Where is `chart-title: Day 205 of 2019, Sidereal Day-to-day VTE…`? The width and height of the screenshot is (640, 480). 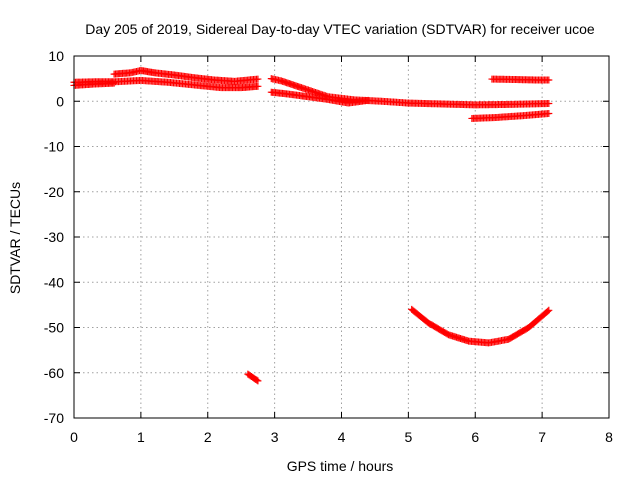 chart-title: Day 205 of 2019, Sidereal Day-to-day VTE… is located at coordinates (340, 29).